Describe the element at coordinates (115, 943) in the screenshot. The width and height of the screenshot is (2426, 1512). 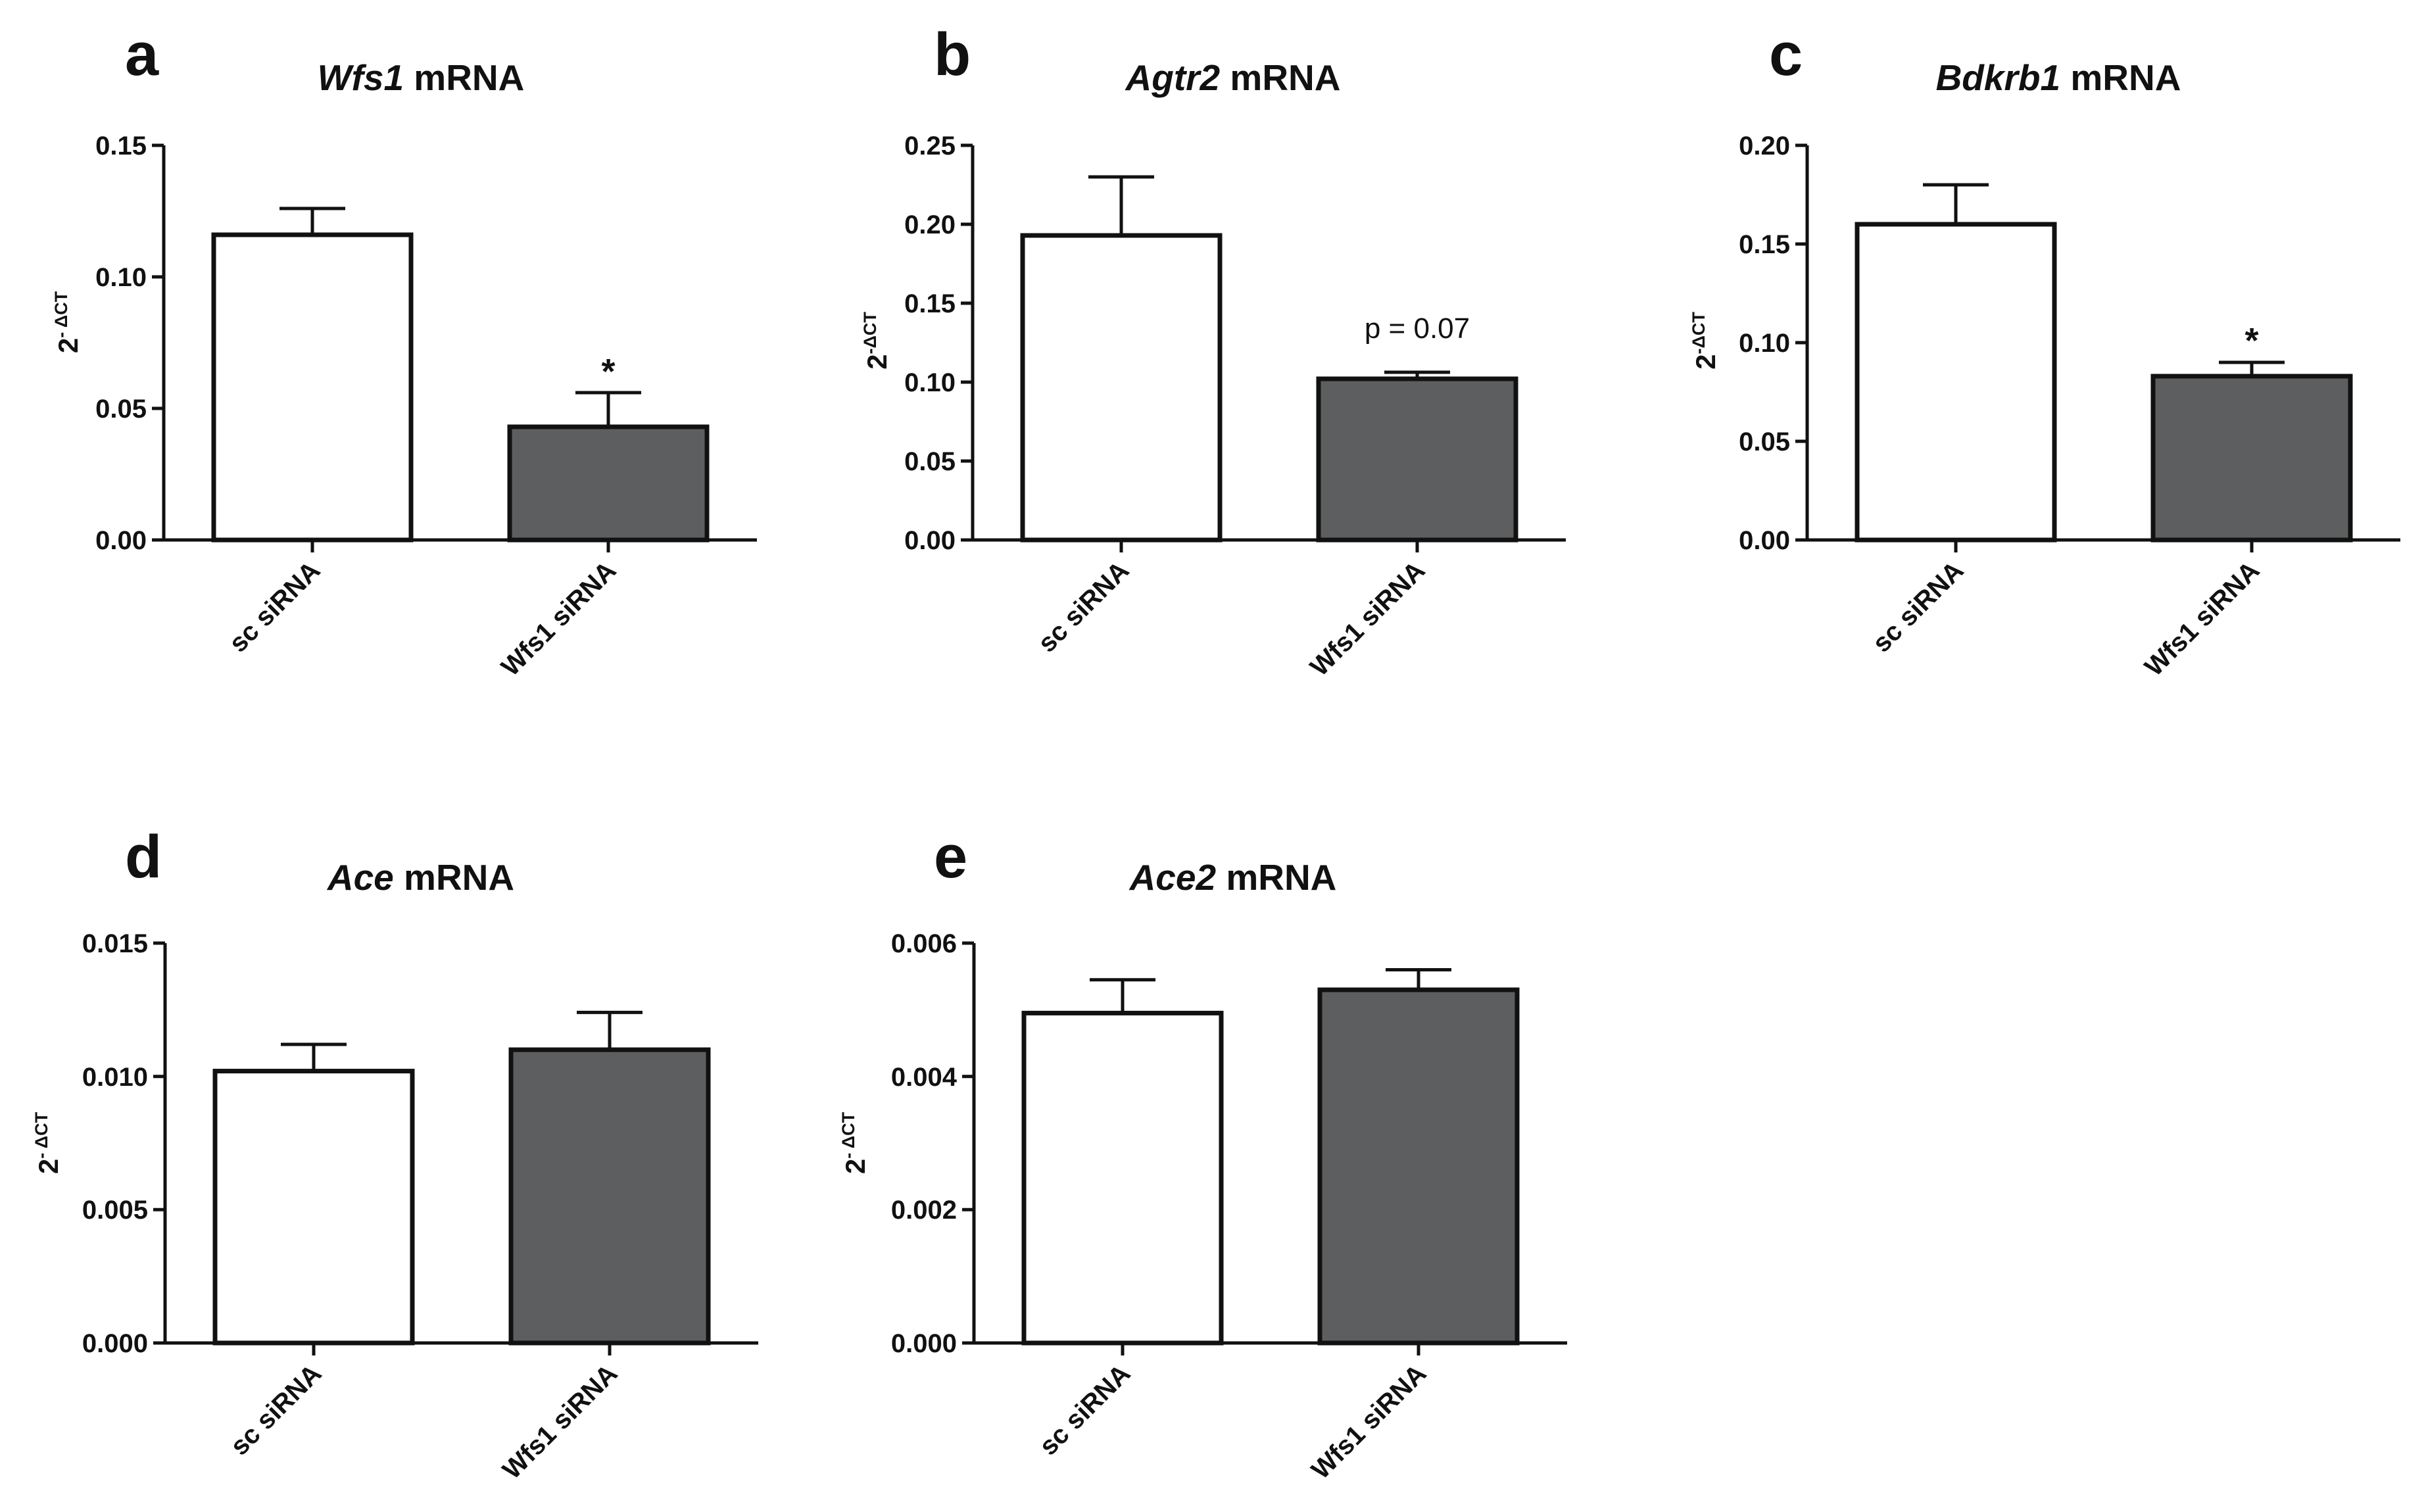
I see `y-tick-label: 0.015` at that location.